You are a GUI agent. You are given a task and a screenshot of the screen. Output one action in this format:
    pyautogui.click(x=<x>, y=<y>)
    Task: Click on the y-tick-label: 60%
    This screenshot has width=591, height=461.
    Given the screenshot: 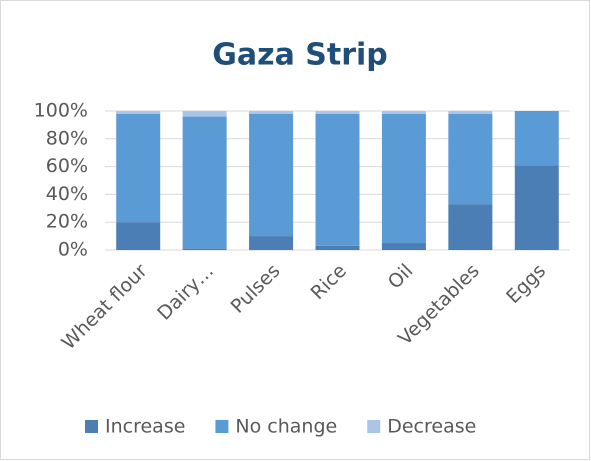 What is the action you would take?
    pyautogui.click(x=67, y=166)
    